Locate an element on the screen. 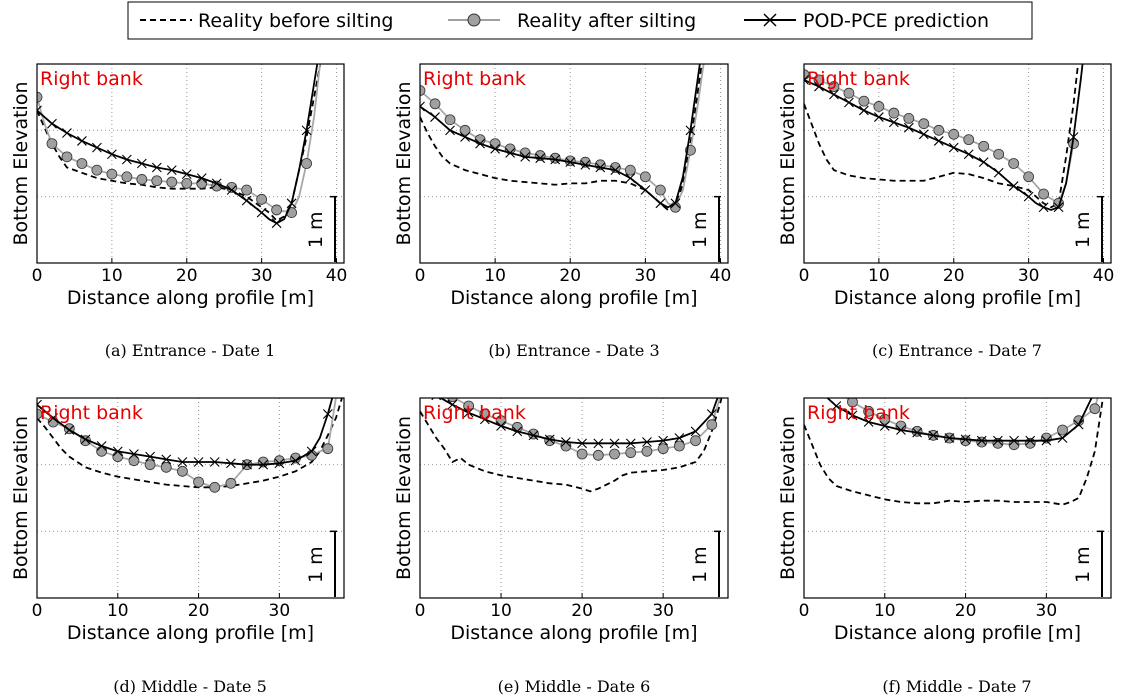 This screenshot has width=1127, height=700. x-tick-label: 0 is located at coordinates (37, 276).